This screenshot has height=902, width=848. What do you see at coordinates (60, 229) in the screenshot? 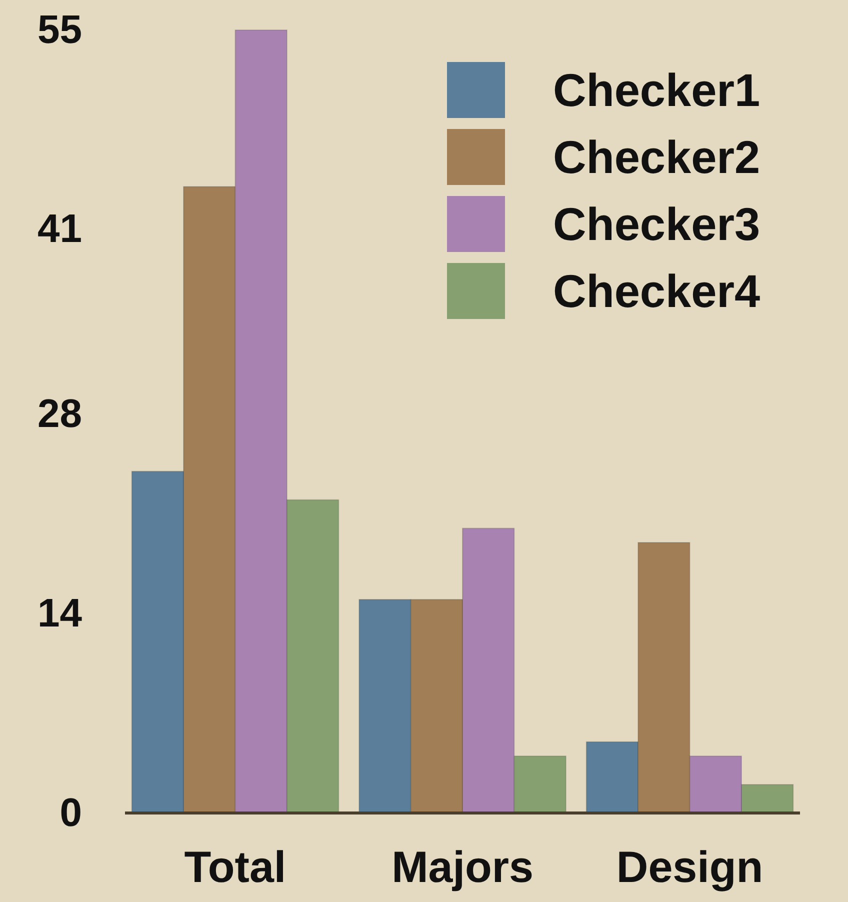
I see `y-tick-label: 41` at bounding box center [60, 229].